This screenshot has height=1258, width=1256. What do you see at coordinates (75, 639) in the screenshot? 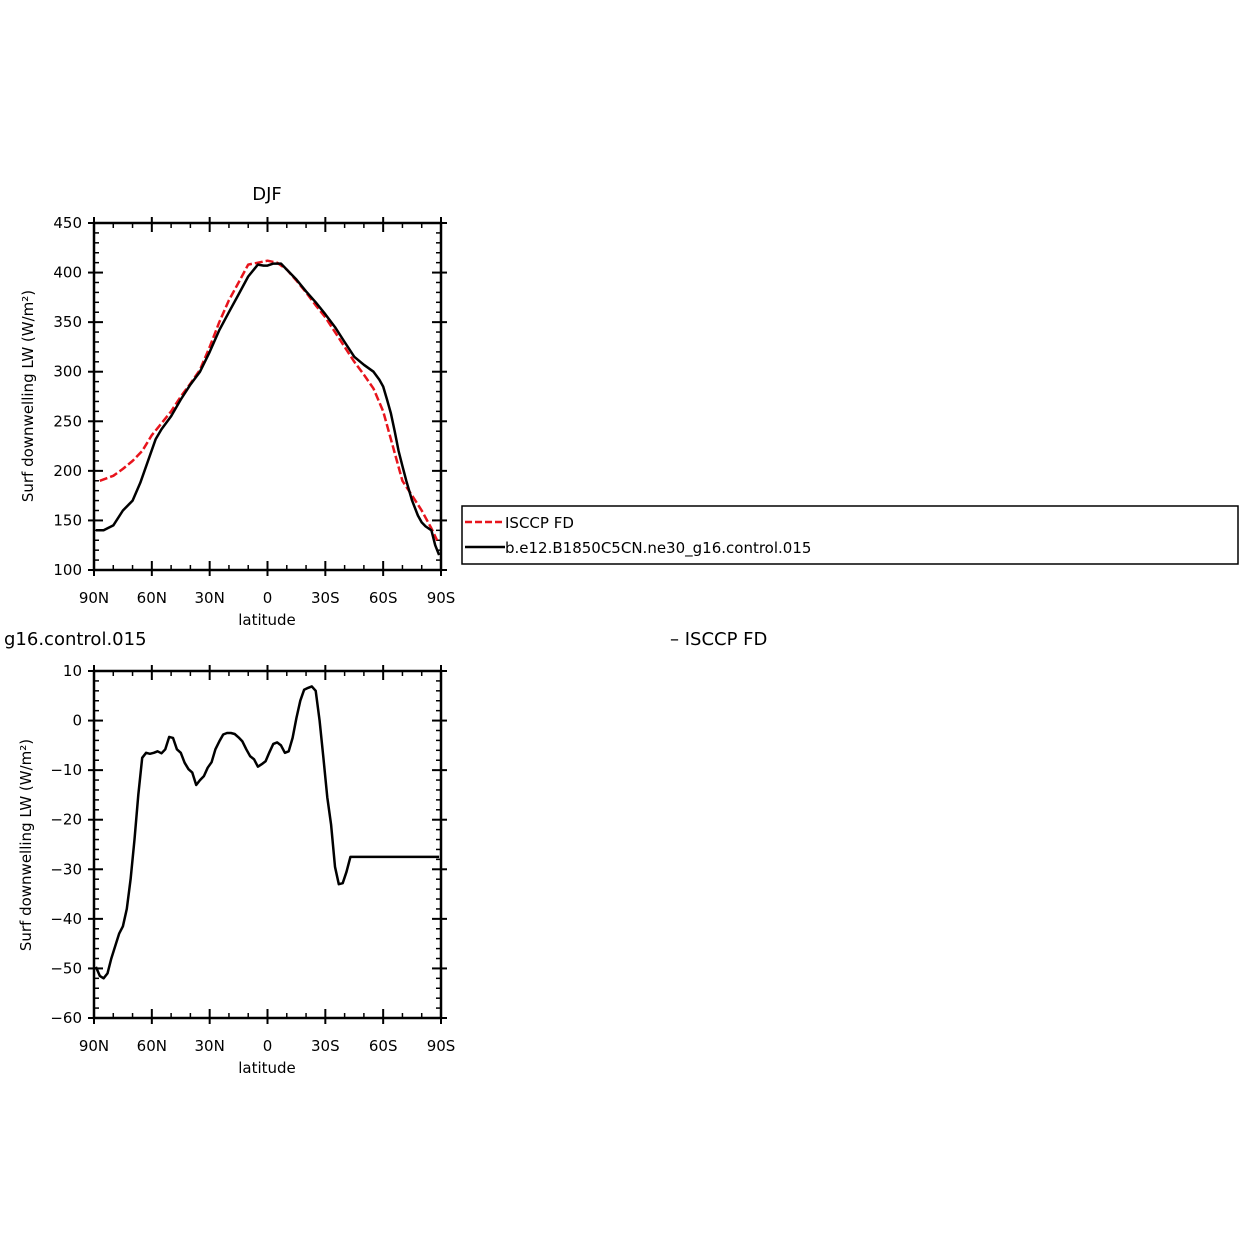
I see `chart-title-difference: g16.control.015` at bounding box center [75, 639].